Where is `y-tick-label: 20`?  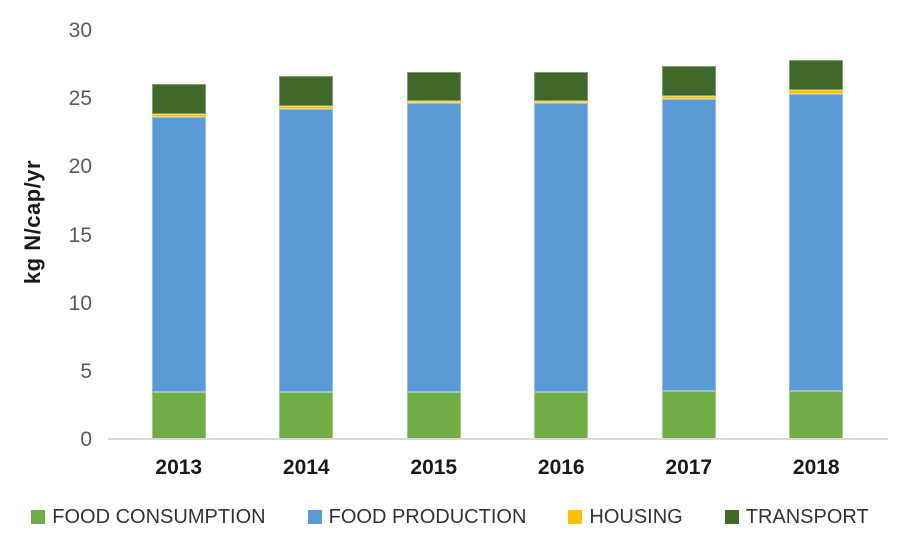
y-tick-label: 20 is located at coordinates (80, 167).